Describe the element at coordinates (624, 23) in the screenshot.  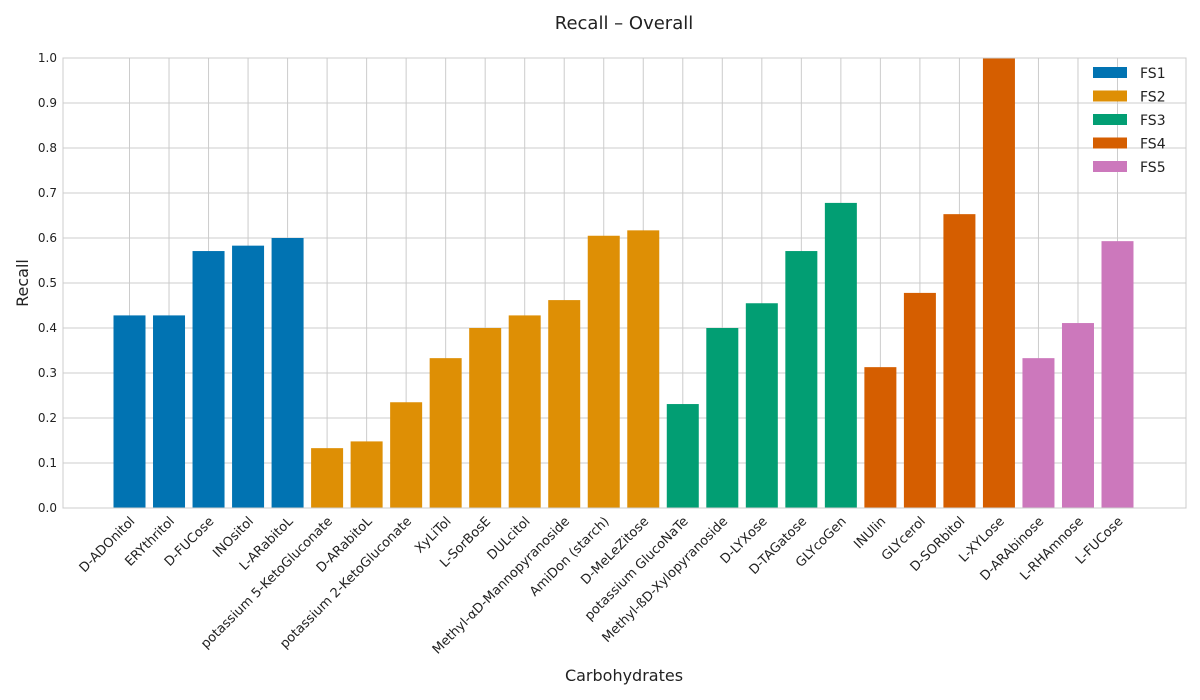
I see `chart-title: Recall – Overall` at that location.